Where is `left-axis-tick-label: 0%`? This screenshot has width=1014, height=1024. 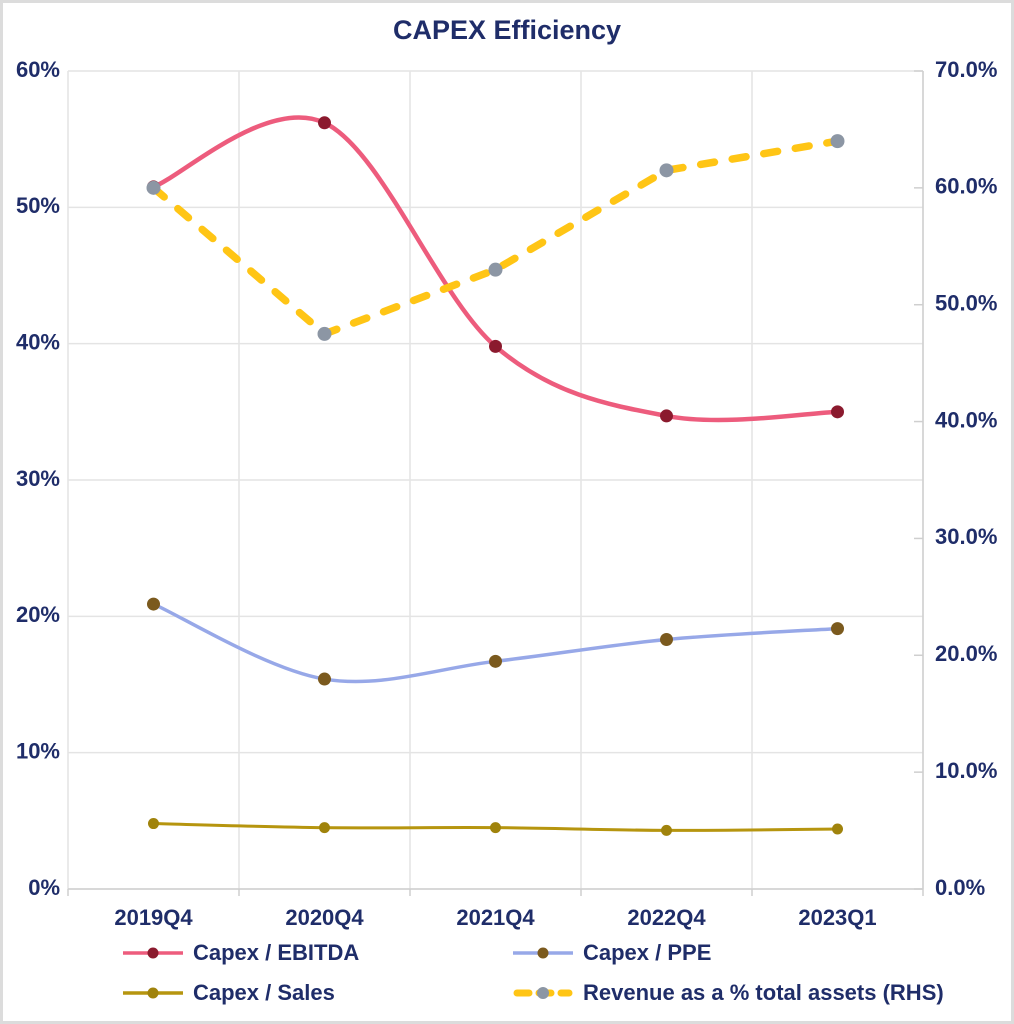
left-axis-tick-label: 0% is located at coordinates (44, 887).